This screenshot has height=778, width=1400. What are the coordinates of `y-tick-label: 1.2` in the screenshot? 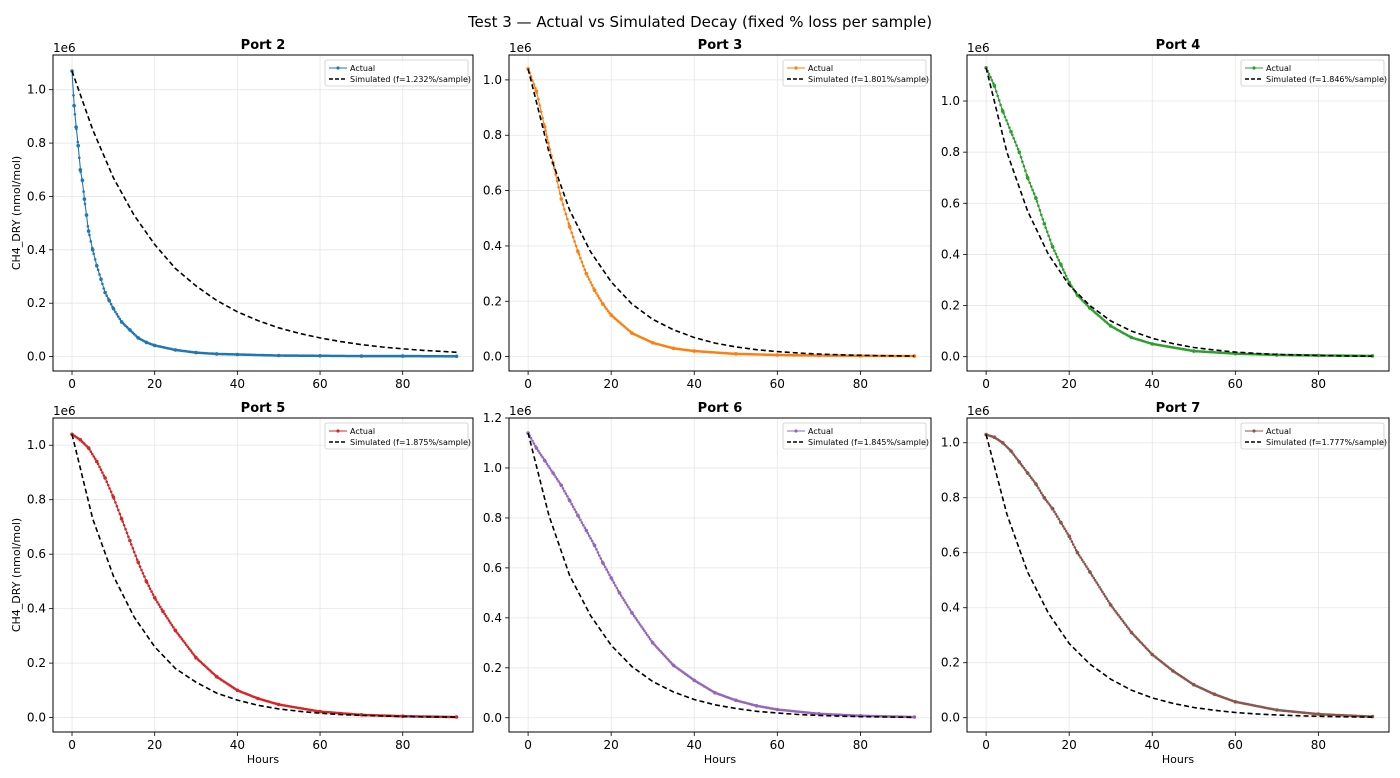 It's located at (492, 418).